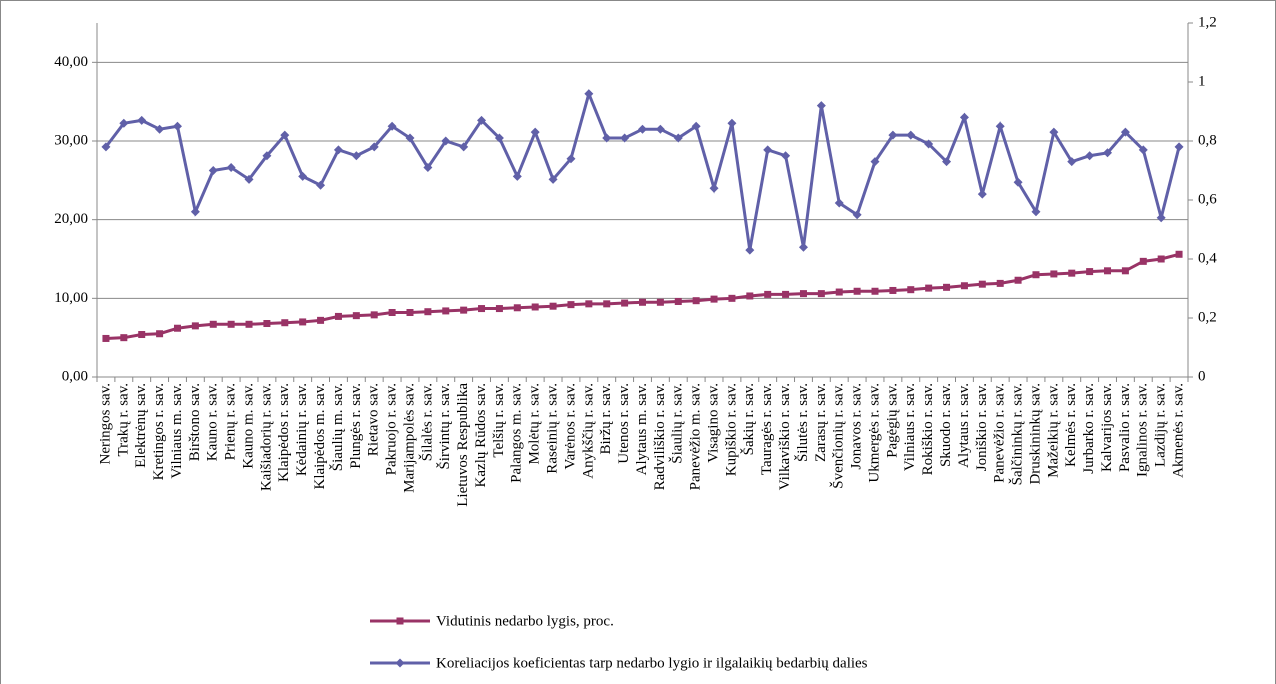 Image resolution: width=1276 pixels, height=684 pixels. I want to click on x-tick-label: Pakruojo r. sav., so click(392, 429).